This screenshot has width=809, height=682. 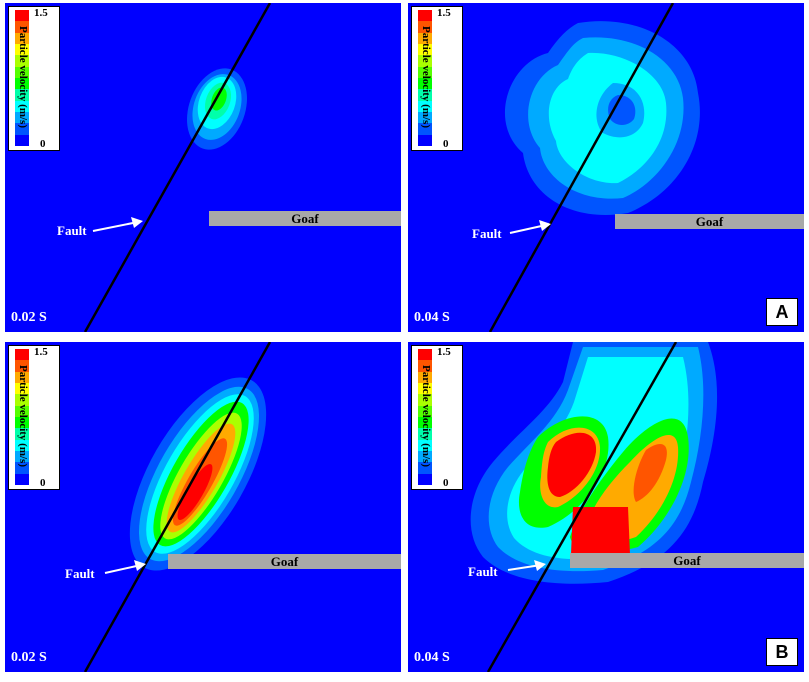 I want to click on panel-tag-b: B, so click(x=782, y=652).